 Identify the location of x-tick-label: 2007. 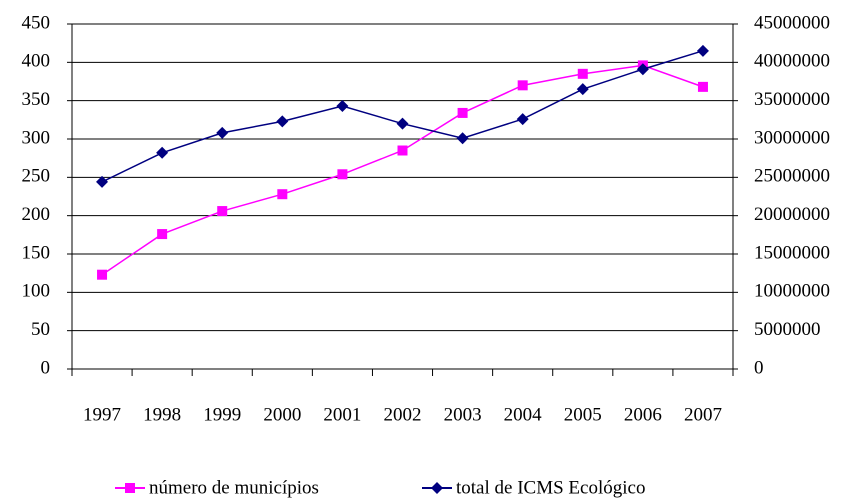
(703, 414).